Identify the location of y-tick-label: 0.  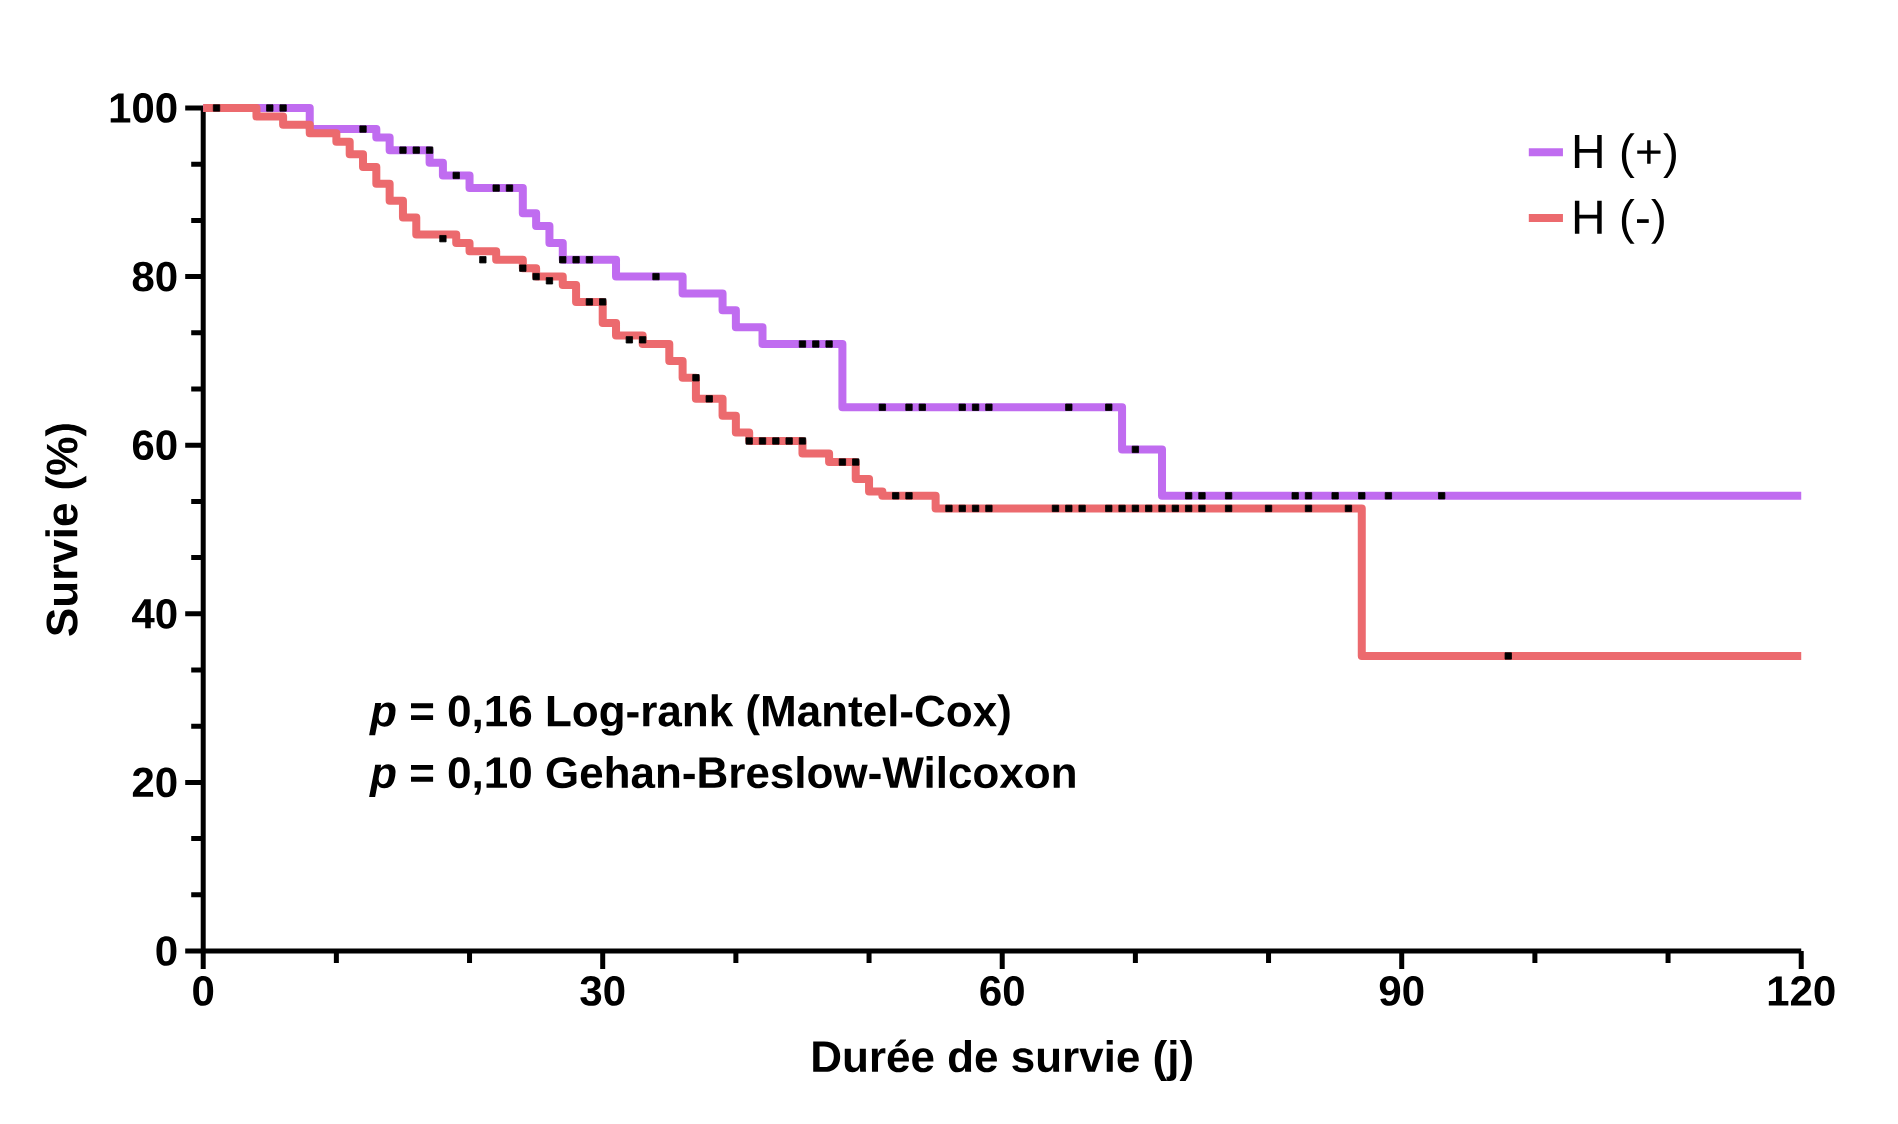
(166, 951).